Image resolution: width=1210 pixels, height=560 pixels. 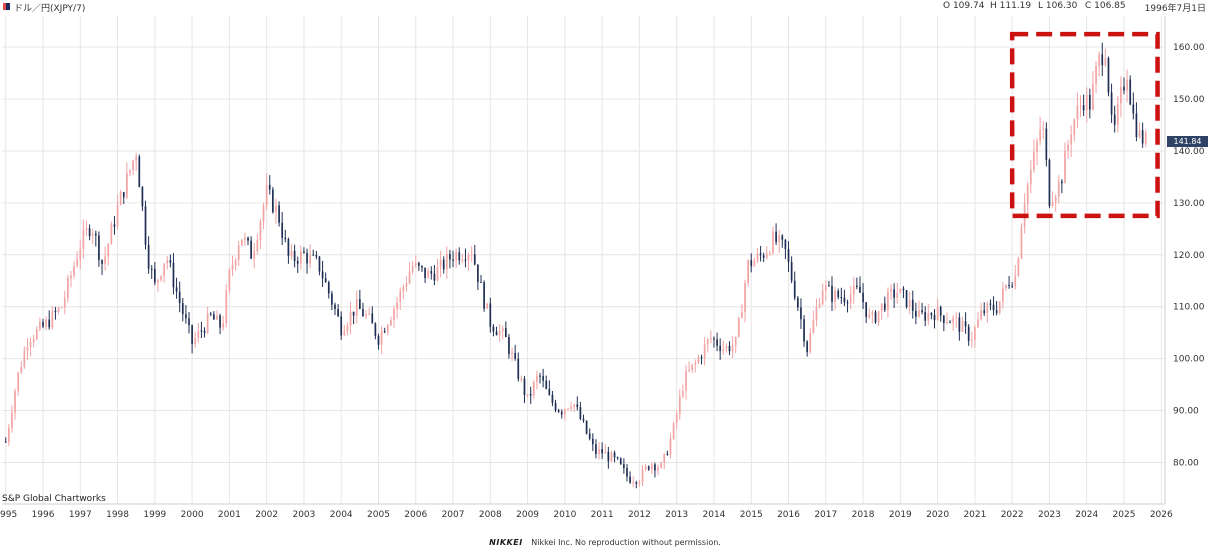 What do you see at coordinates (6, 6) in the screenshot?
I see `series-color-icon` at bounding box center [6, 6].